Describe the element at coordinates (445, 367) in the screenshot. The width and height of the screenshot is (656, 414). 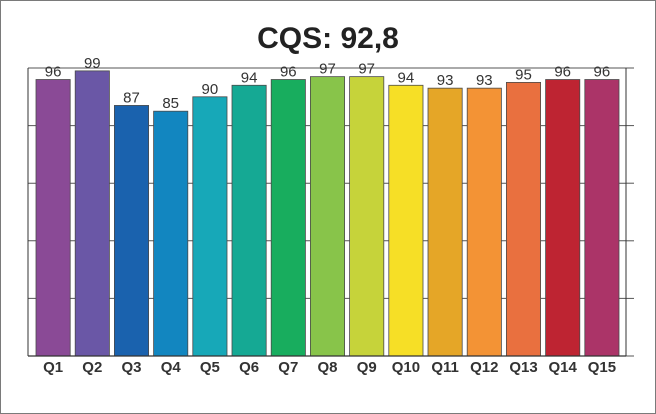
I see `x-tick-label: Q11` at that location.